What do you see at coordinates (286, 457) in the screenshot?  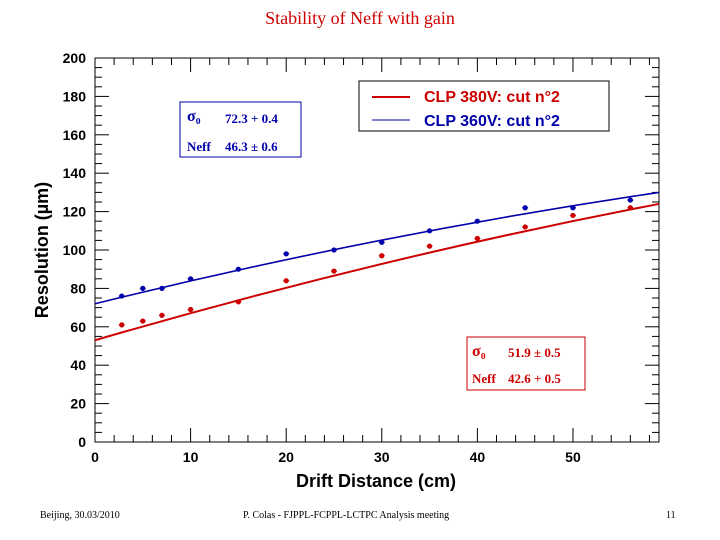 I see `x-tick-label: 20` at bounding box center [286, 457].